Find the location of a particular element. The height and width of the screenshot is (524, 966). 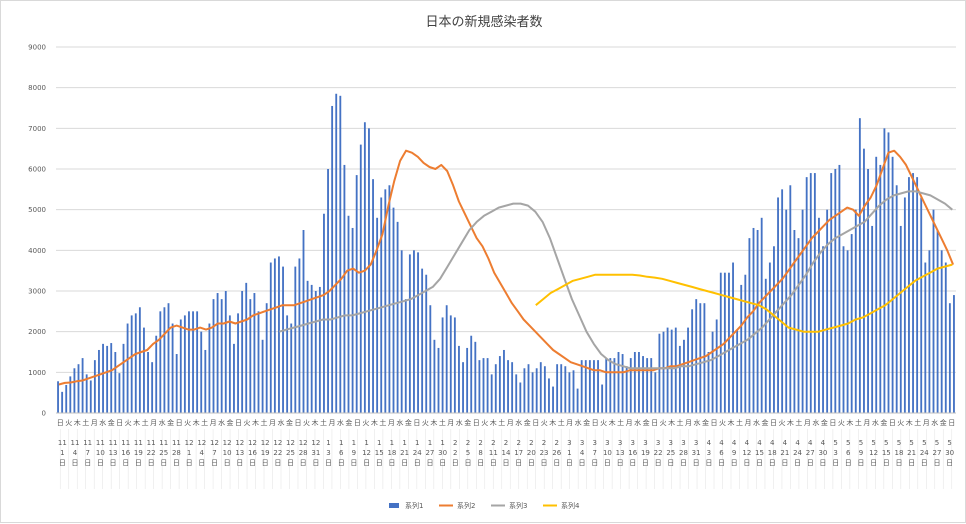

x-tick-day: 日 is located at coordinates (179, 423).